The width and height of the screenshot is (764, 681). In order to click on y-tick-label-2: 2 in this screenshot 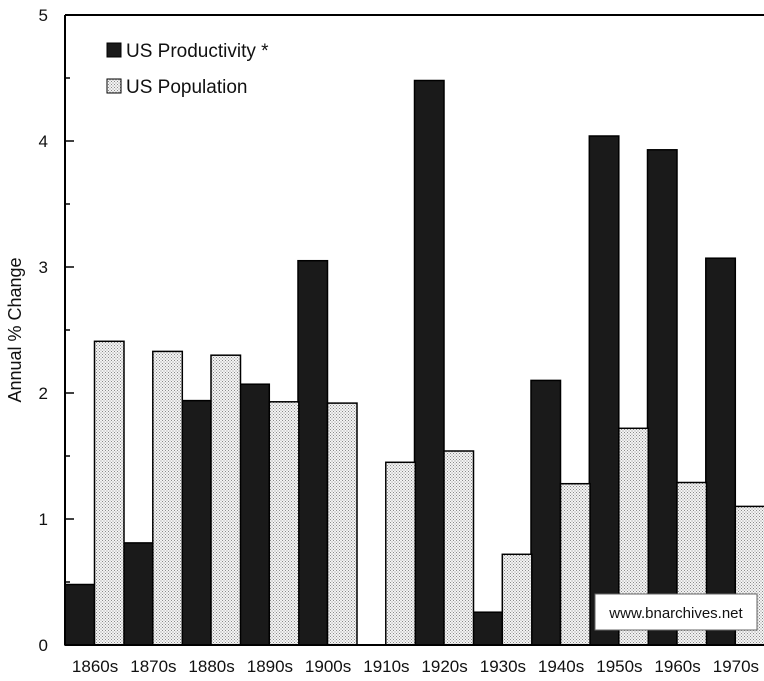, I will do `click(43, 393)`.